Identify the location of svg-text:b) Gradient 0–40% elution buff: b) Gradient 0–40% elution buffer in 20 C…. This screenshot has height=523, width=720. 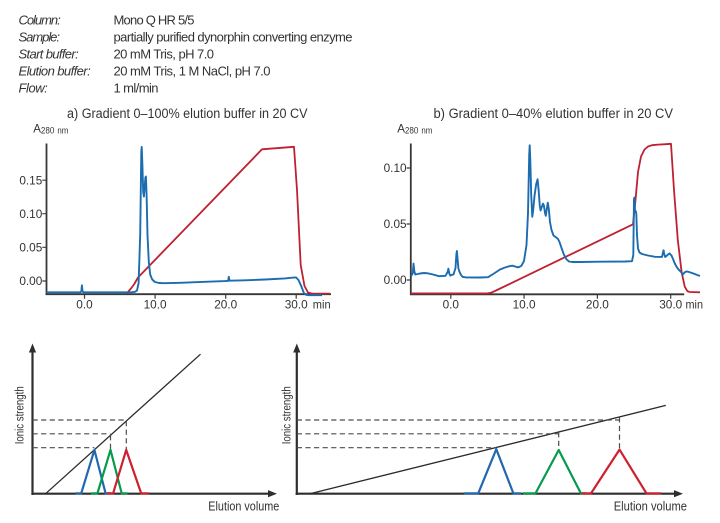
(554, 113).